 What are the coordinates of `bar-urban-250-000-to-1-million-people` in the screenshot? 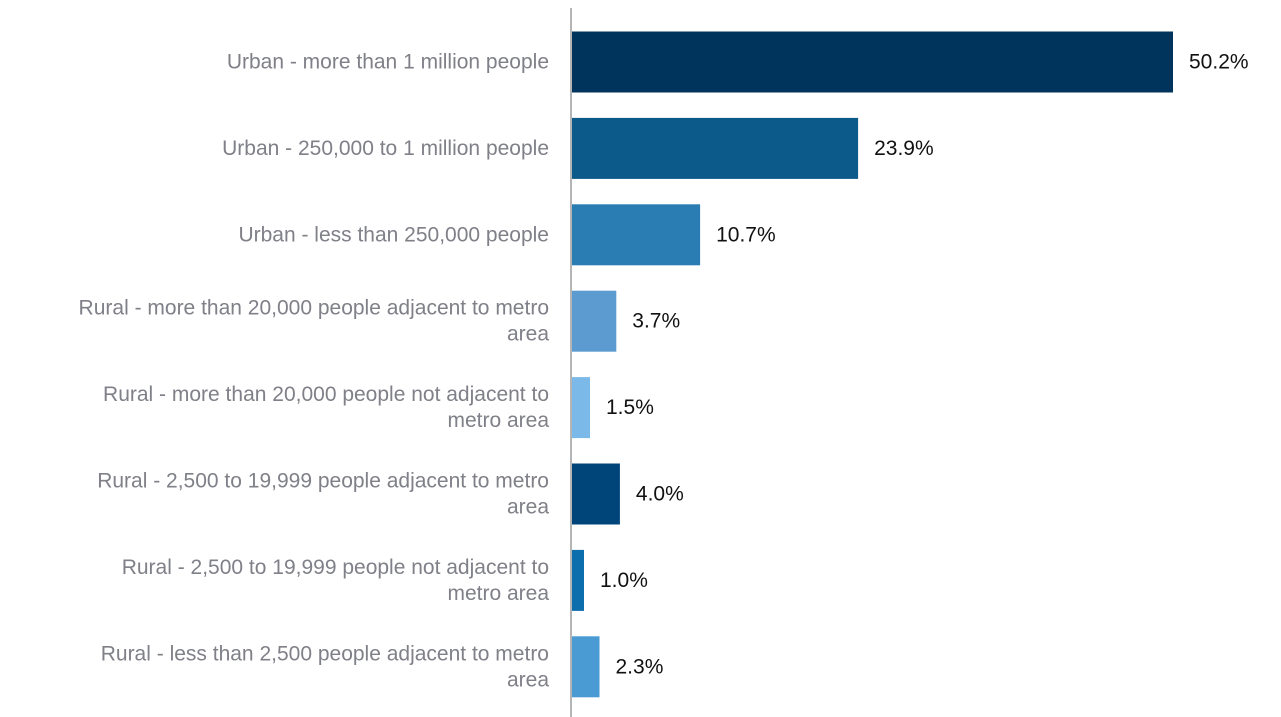 It's located at (715, 148).